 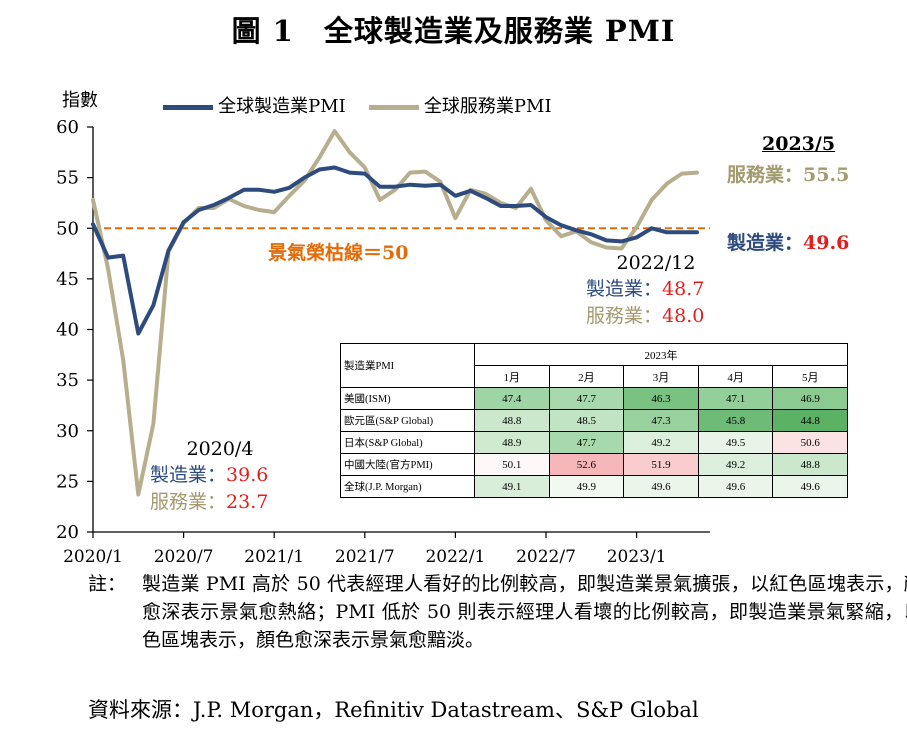 I want to click on x-tick-label: 2020/7, so click(x=184, y=557).